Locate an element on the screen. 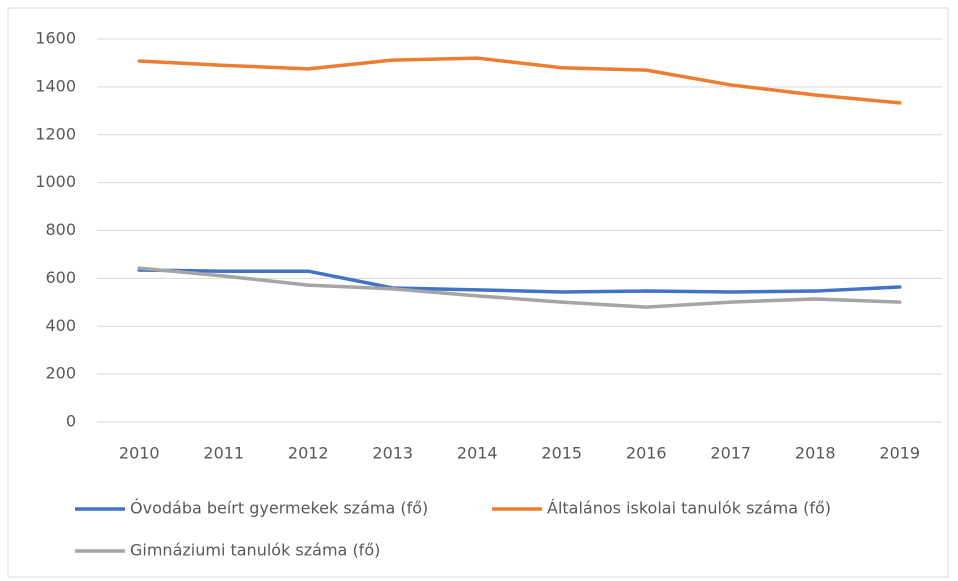  x-tick-label: 2010 is located at coordinates (139, 453).